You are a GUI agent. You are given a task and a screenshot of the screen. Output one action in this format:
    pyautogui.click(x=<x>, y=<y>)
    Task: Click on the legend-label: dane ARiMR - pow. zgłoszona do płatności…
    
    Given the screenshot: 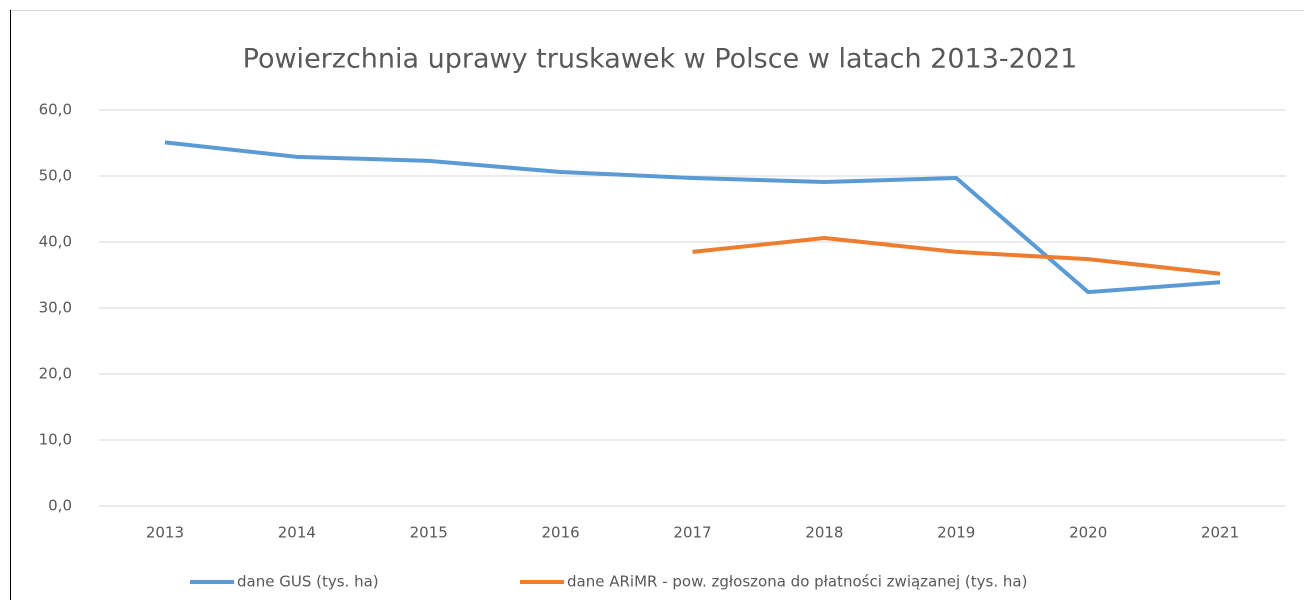 What is the action you would take?
    pyautogui.click(x=797, y=582)
    